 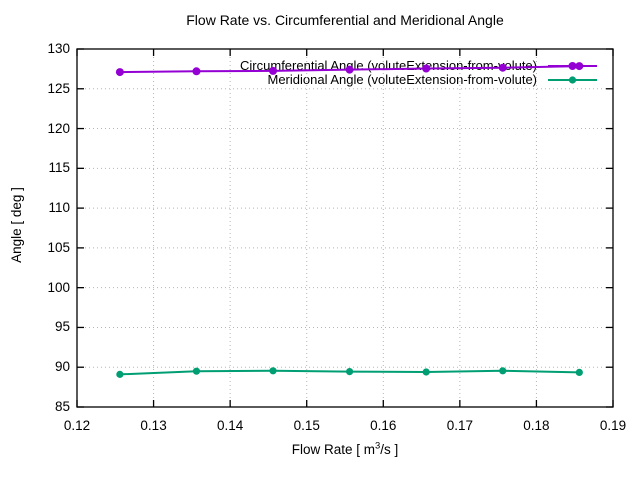 What do you see at coordinates (62, 367) in the screenshot?
I see `y-tick-label: 90` at bounding box center [62, 367].